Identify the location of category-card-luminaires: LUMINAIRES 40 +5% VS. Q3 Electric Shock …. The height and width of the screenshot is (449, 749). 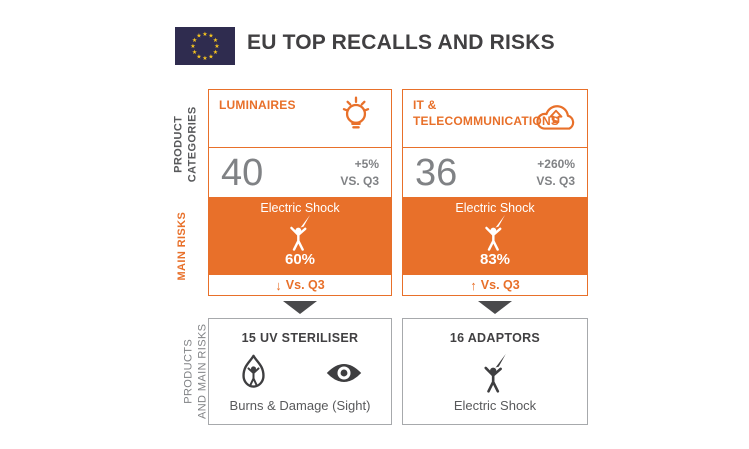
(300, 192).